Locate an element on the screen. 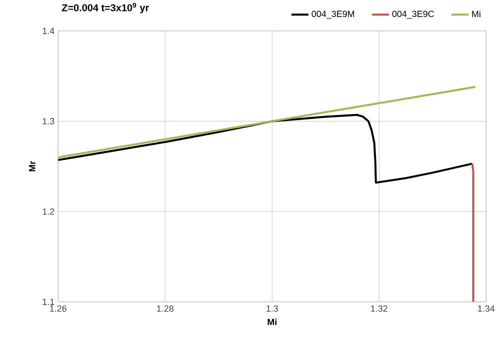  x-axis-title: Mi is located at coordinates (272, 322).